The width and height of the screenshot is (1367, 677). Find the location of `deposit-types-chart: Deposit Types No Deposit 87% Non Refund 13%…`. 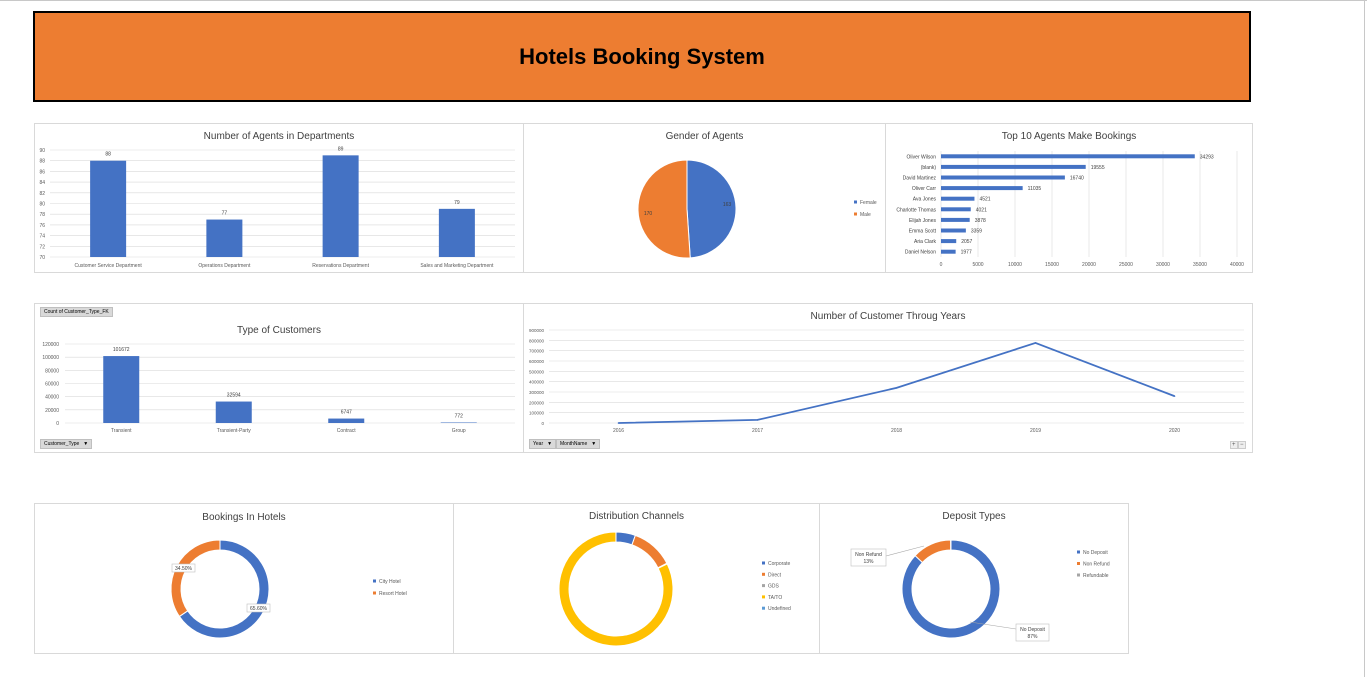

deposit-types-chart: Deposit Types No Deposit 87% Non Refund 13%… is located at coordinates (974, 578).